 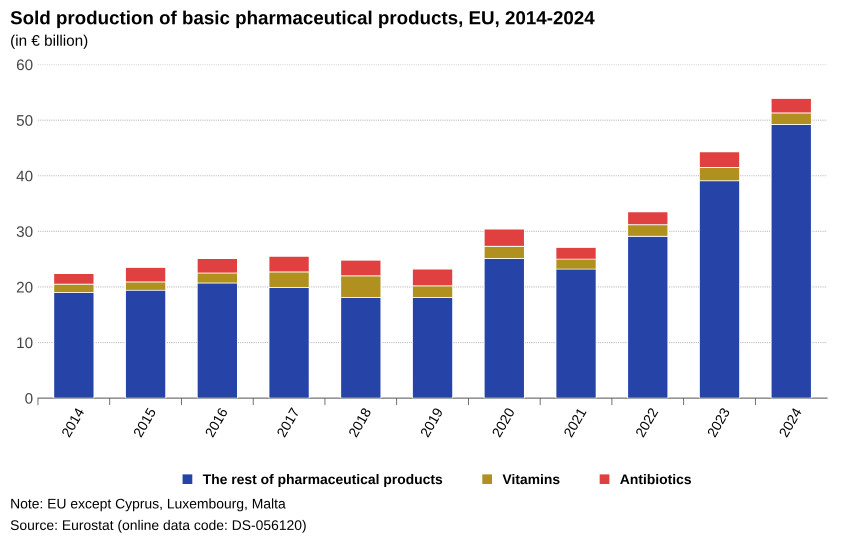 What do you see at coordinates (148, 505) in the screenshot?
I see `text: Note: EU except Cyprus, Luxembourg, Malta` at bounding box center [148, 505].